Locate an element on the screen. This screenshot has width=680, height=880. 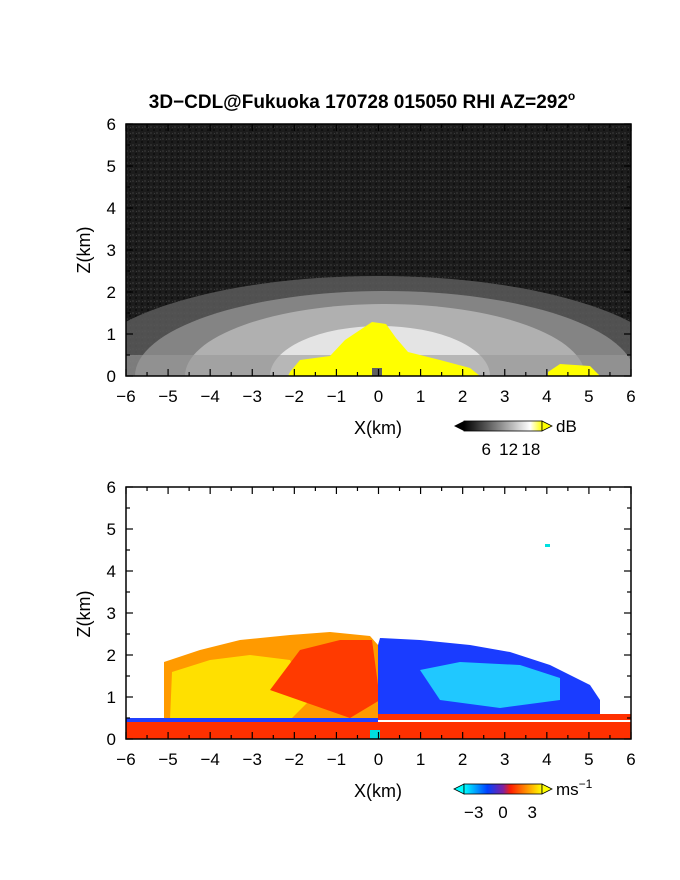
colorbar-tick-label: 18 is located at coordinates (530, 449).